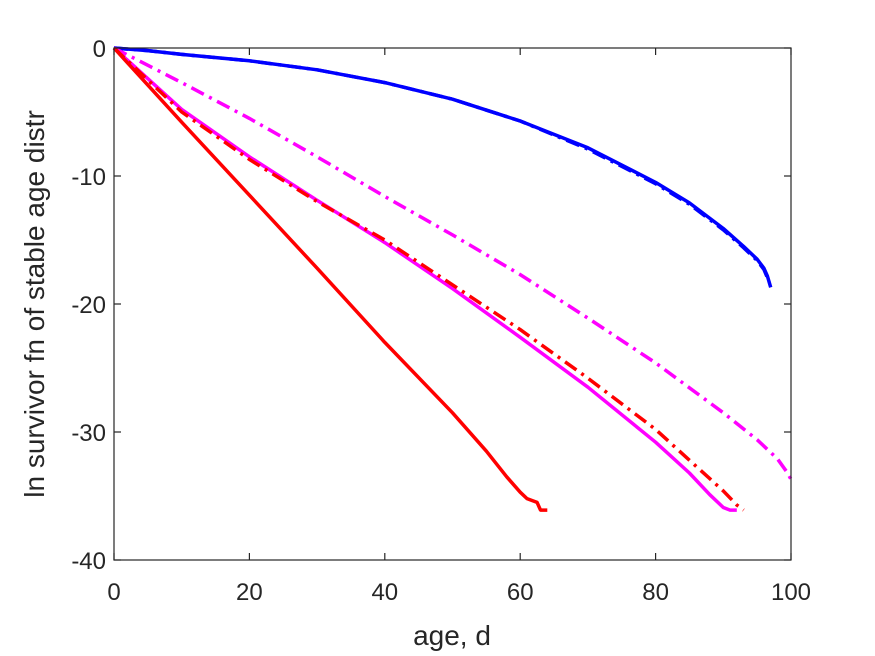  Describe the element at coordinates (791, 592) in the screenshot. I see `x-tick-label: 100` at that location.